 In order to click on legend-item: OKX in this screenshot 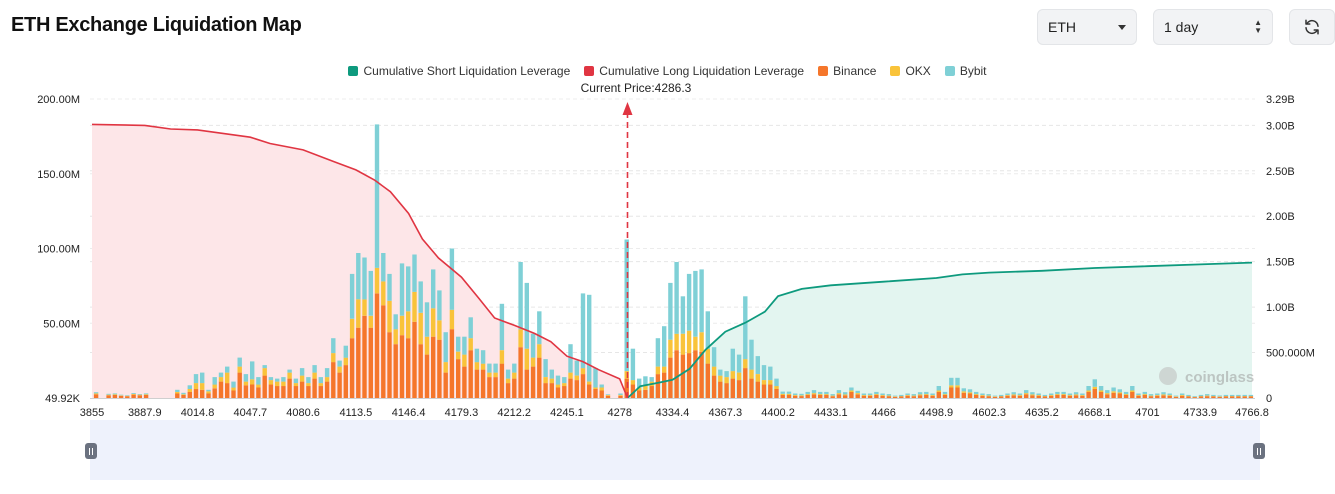, I will do `click(910, 71)`.